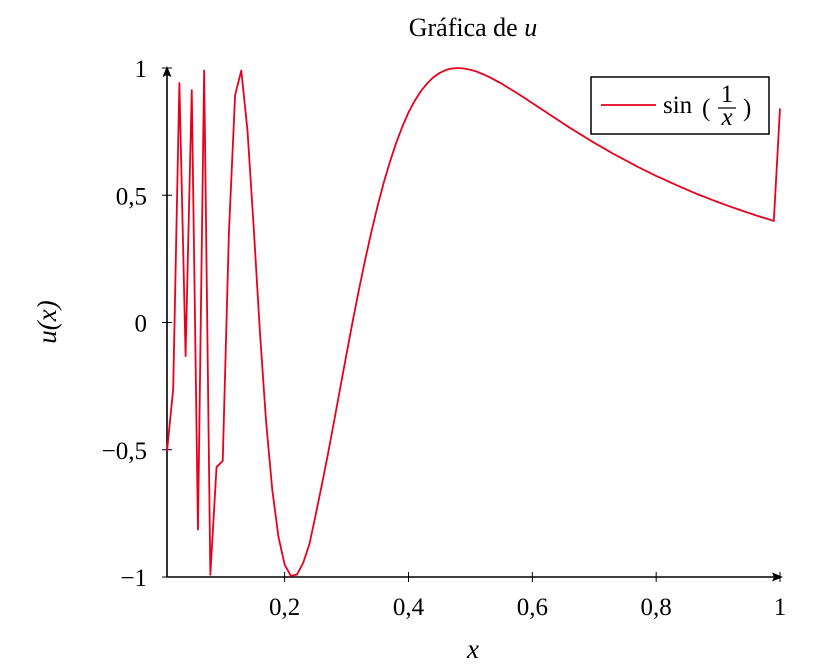 This screenshot has width=820, height=667. What do you see at coordinates (532, 607) in the screenshot?
I see `x-tick-label: 0,6` at bounding box center [532, 607].